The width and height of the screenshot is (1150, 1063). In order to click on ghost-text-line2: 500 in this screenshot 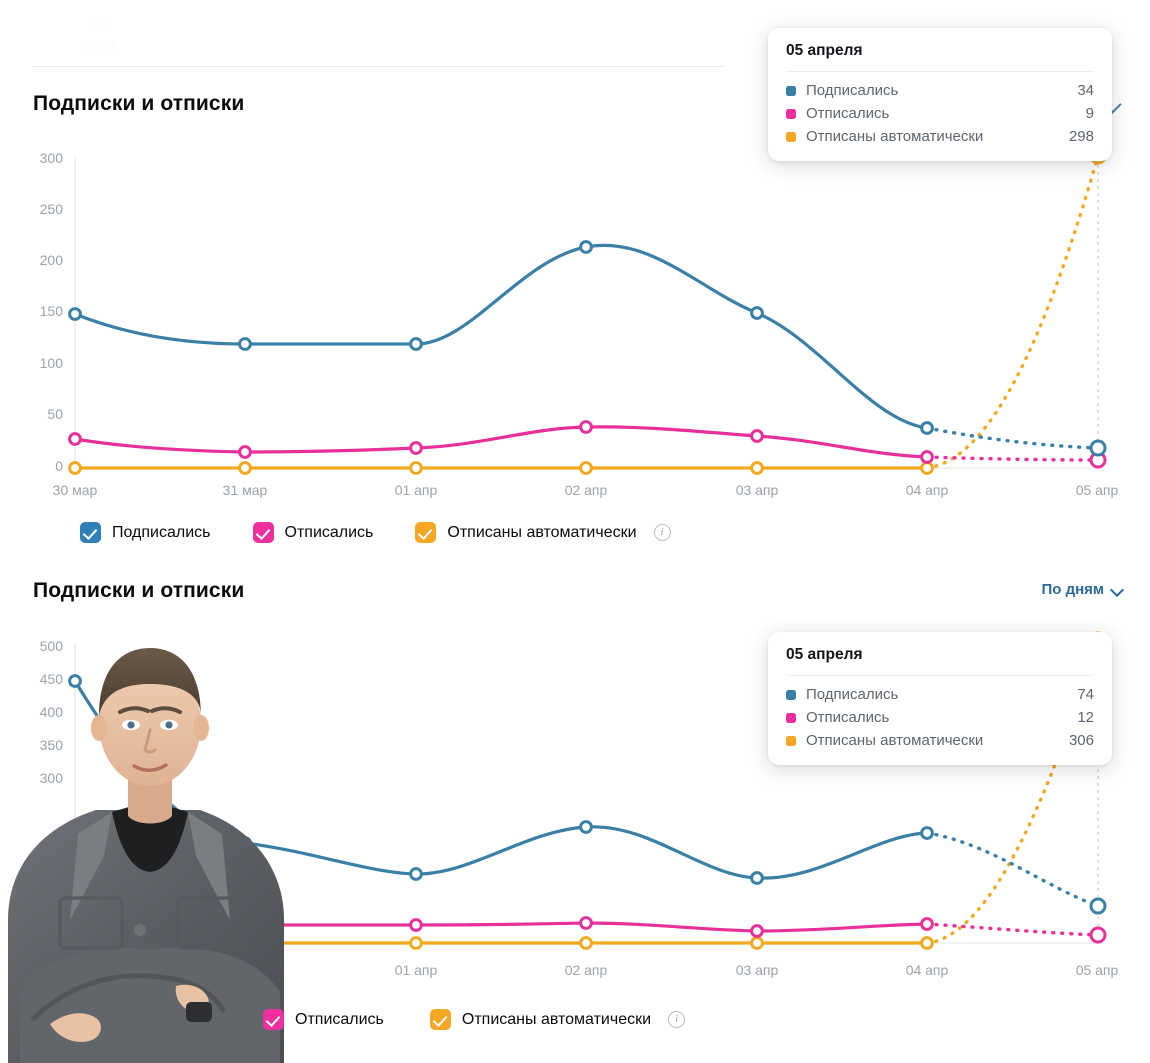, I will do `click(101, 47)`.